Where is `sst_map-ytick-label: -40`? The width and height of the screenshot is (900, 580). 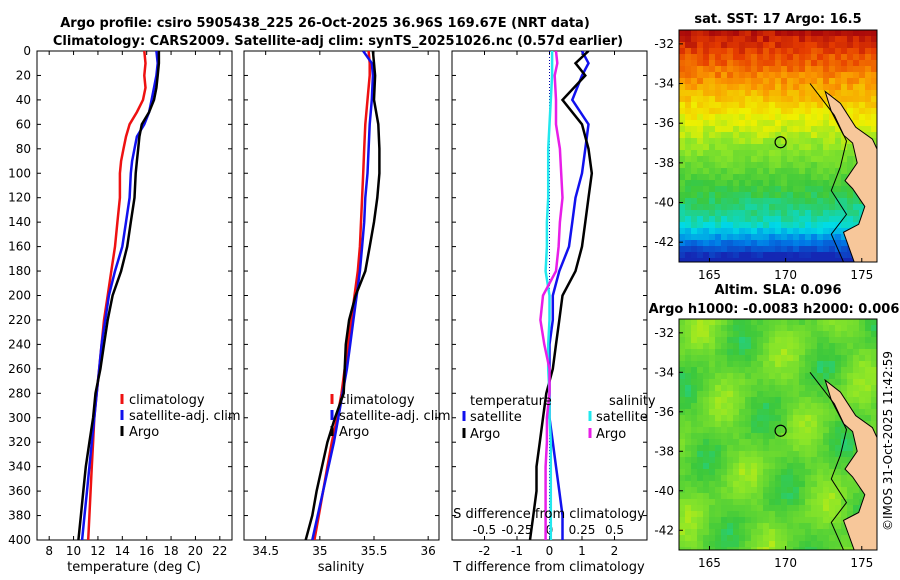
sst_map-ytick-label: -40 is located at coordinates (664, 203).